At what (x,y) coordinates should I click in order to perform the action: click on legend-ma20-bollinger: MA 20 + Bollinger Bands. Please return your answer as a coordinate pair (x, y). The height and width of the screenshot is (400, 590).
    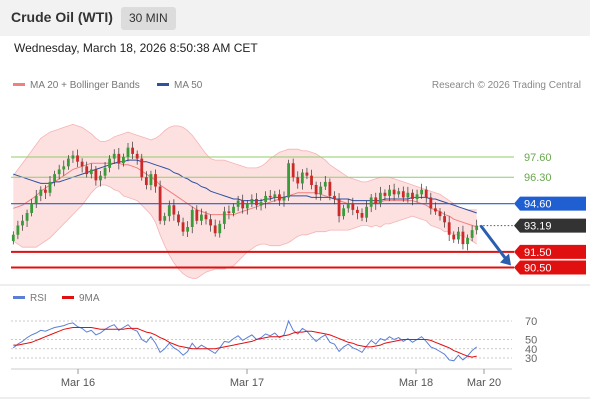
    Looking at the image, I should click on (76, 85).